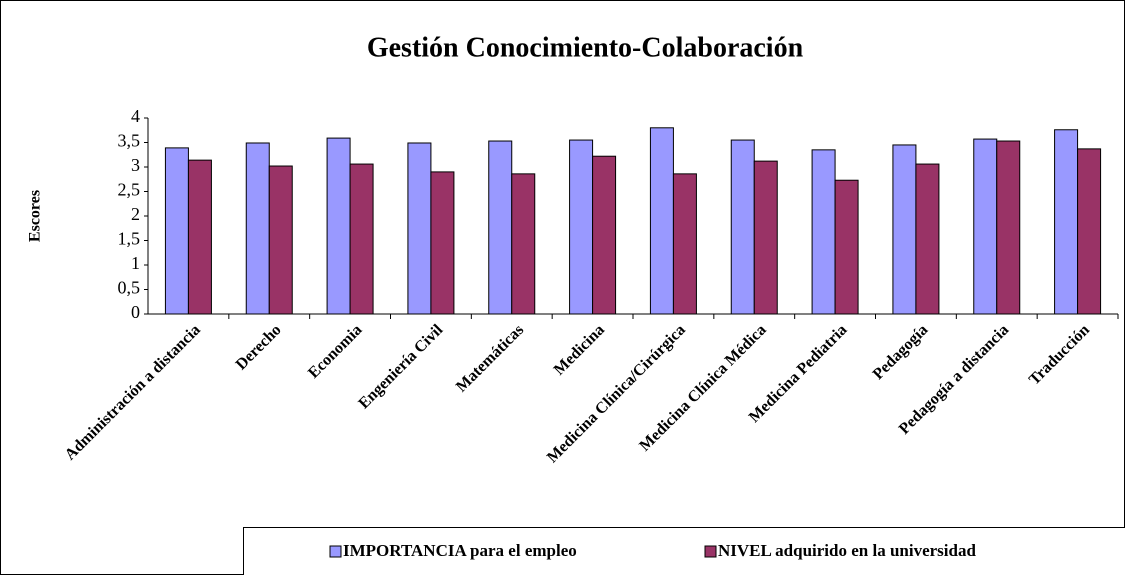 This screenshot has height=575, width=1125. What do you see at coordinates (135, 263) in the screenshot?
I see `y-tick-label: 1` at bounding box center [135, 263].